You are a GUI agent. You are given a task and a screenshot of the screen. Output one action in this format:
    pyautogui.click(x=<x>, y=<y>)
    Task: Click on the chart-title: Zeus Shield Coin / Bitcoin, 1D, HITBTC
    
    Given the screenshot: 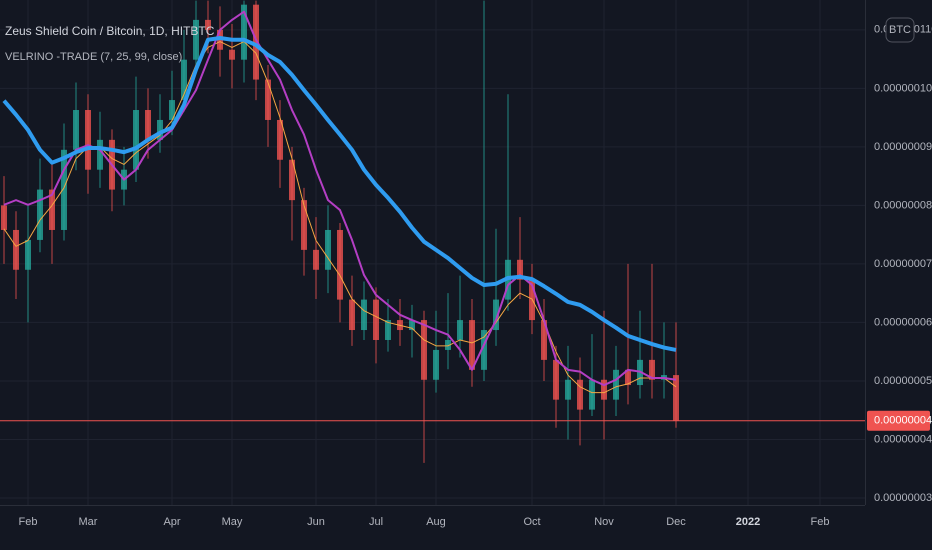 What is the action you would take?
    pyautogui.click(x=110, y=31)
    